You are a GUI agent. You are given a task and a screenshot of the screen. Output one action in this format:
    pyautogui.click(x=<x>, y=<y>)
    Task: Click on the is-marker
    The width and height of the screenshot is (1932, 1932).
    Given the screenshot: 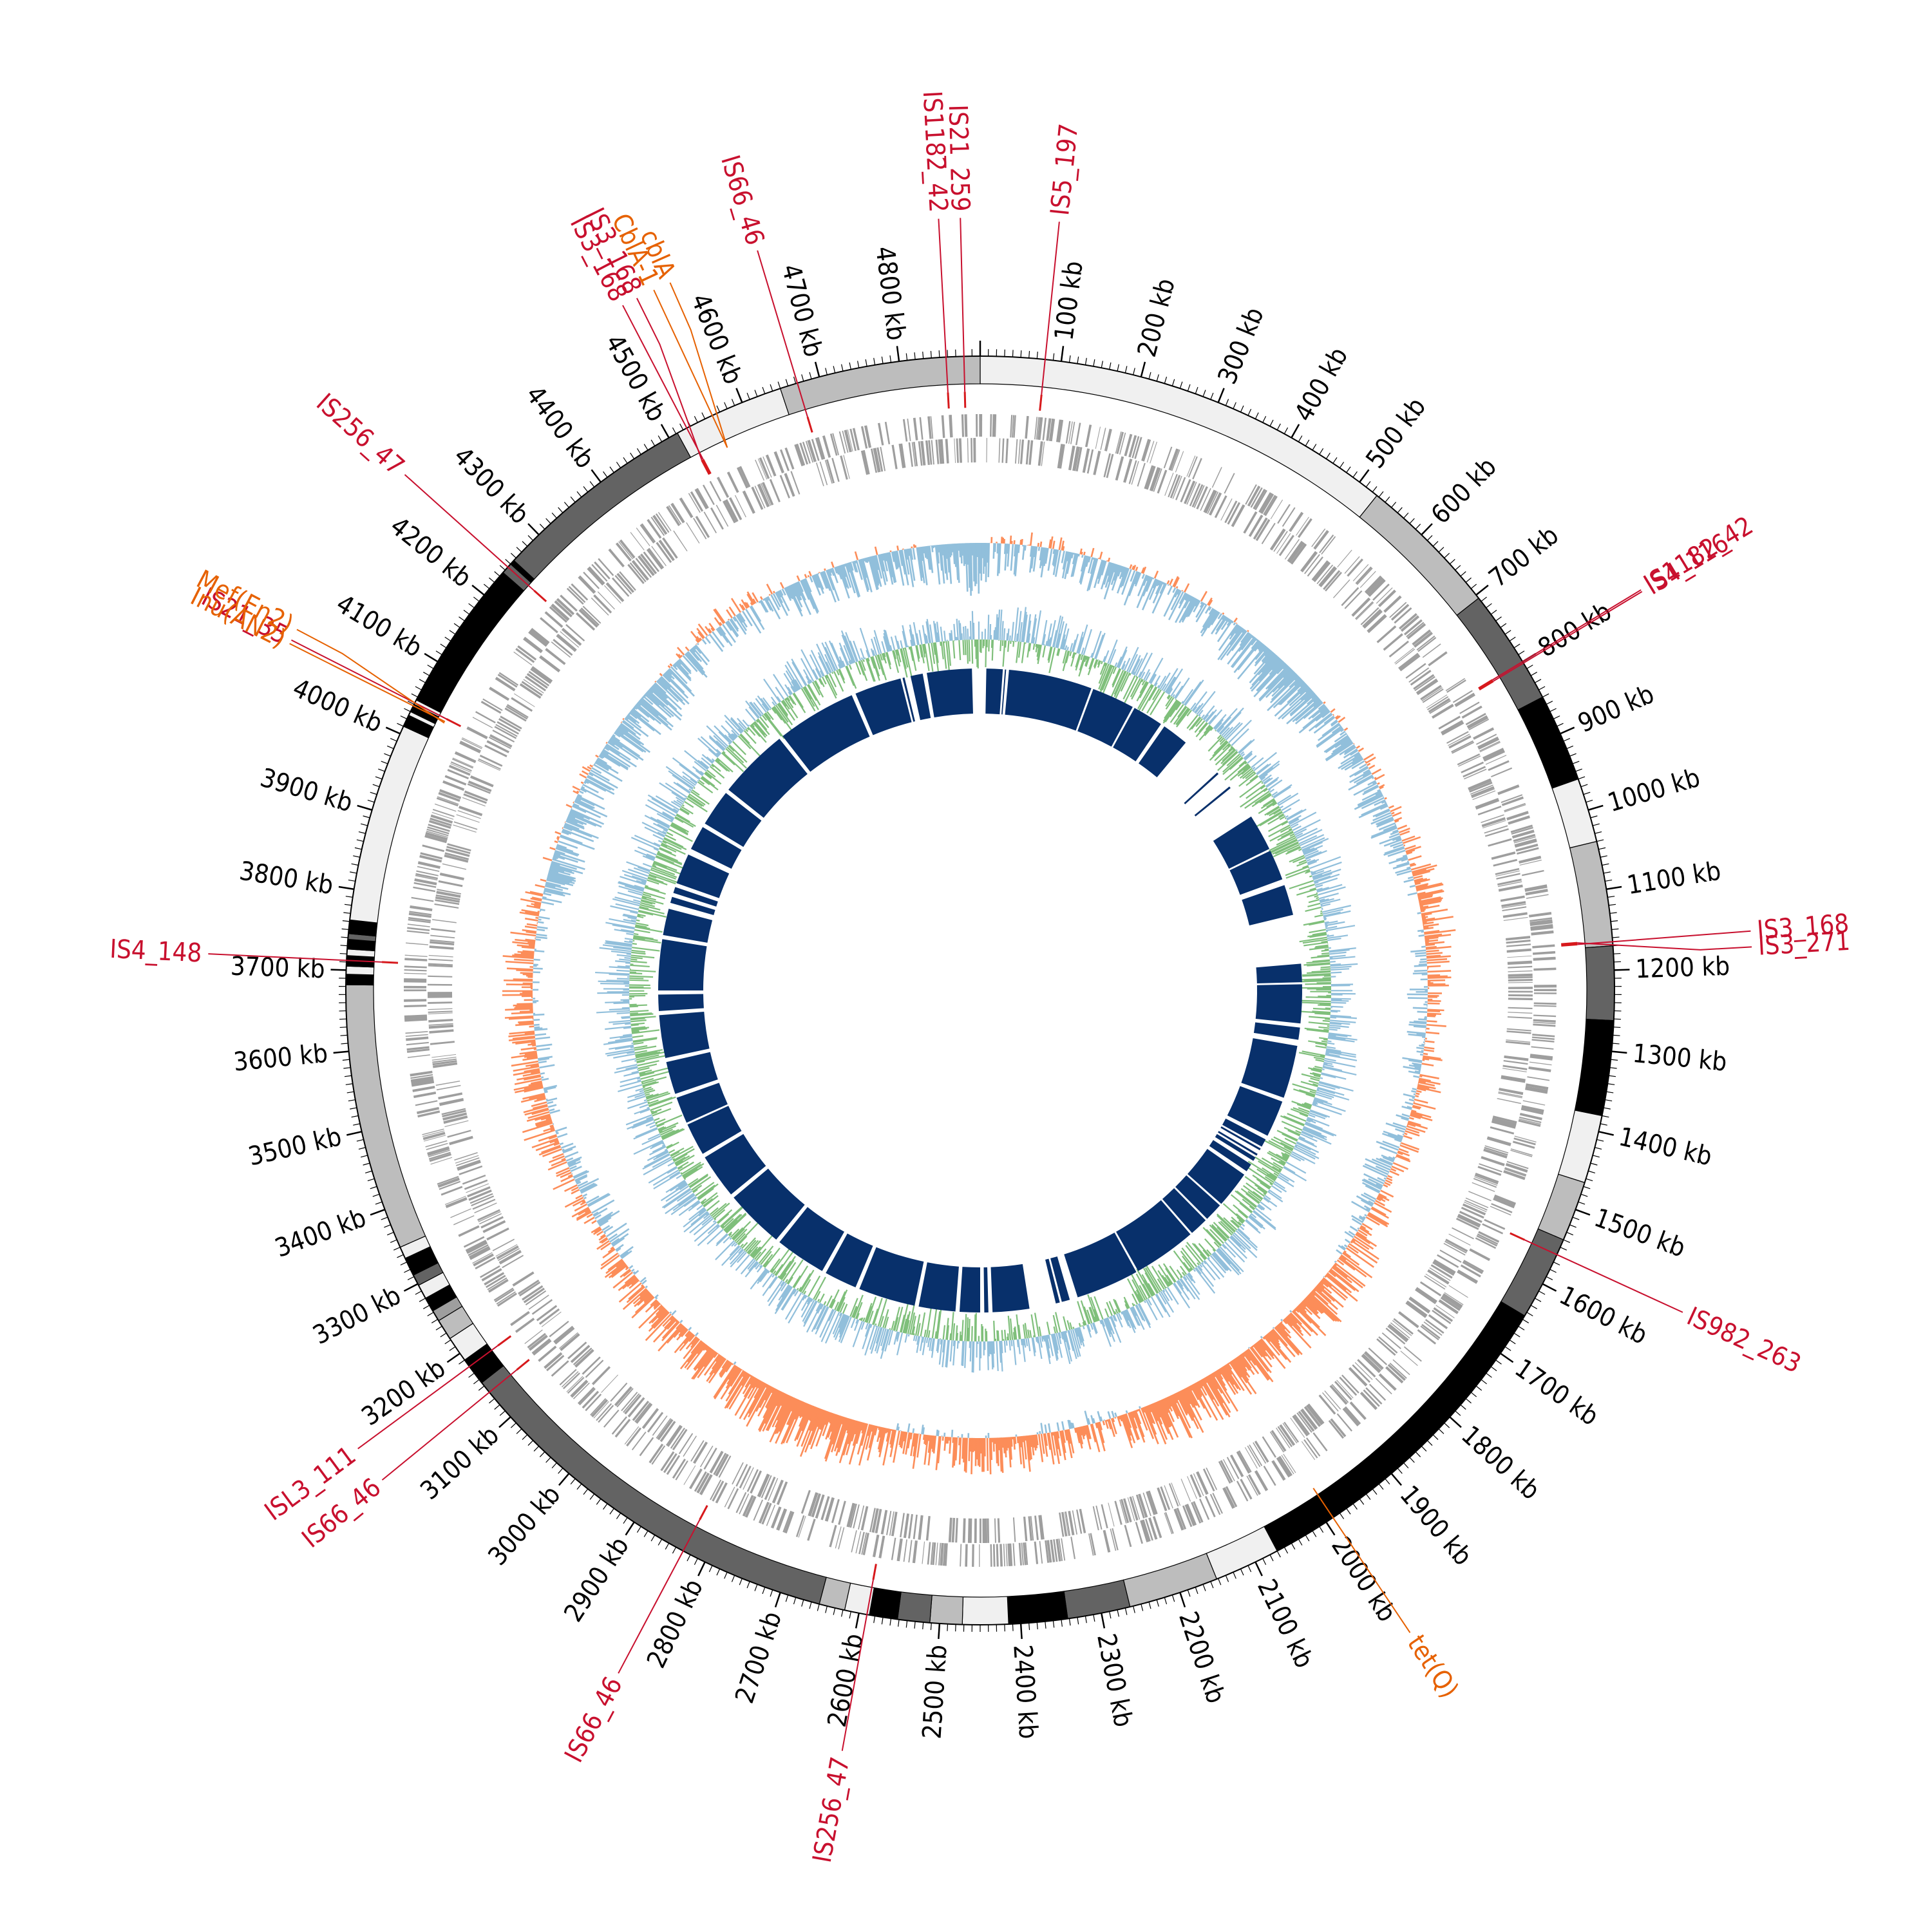 What is the action you would take?
    pyautogui.click(x=505, y=1341)
    